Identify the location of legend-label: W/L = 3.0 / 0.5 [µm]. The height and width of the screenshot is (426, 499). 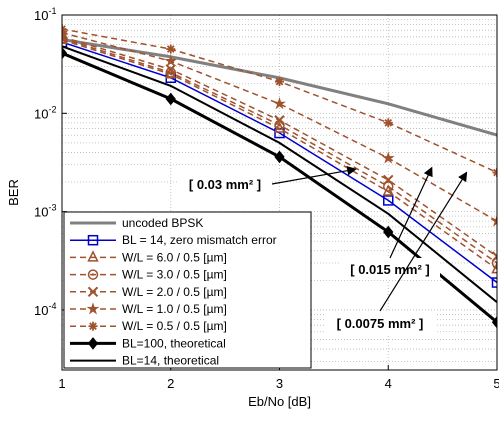
(174, 275).